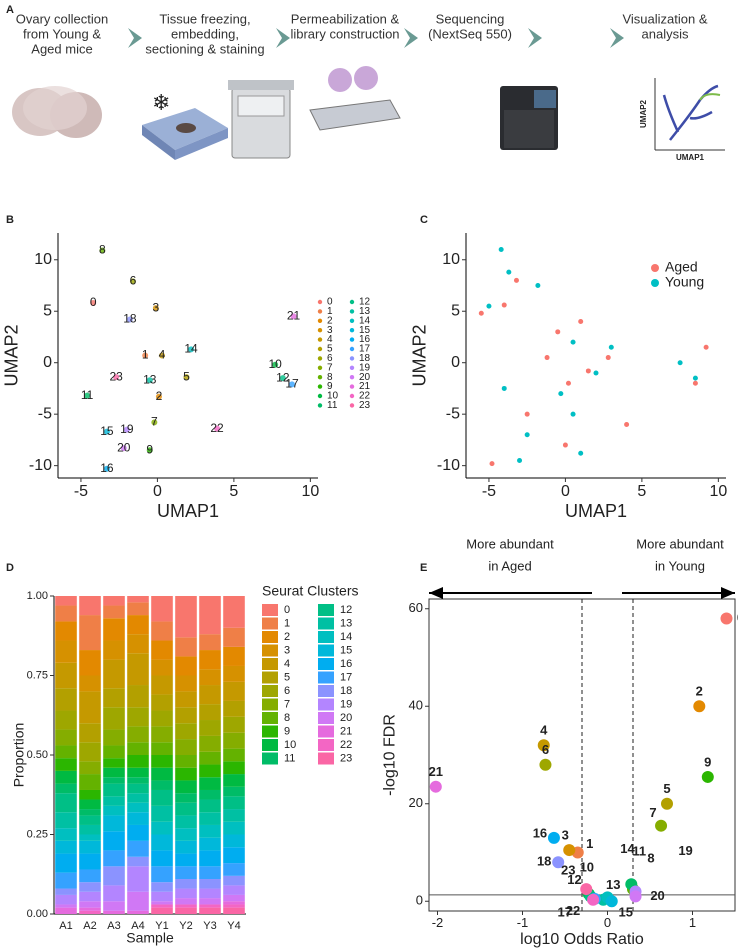 The height and width of the screenshot is (951, 738). Describe the element at coordinates (365, 386) in the screenshot. I see `legend-label: 21` at that location.